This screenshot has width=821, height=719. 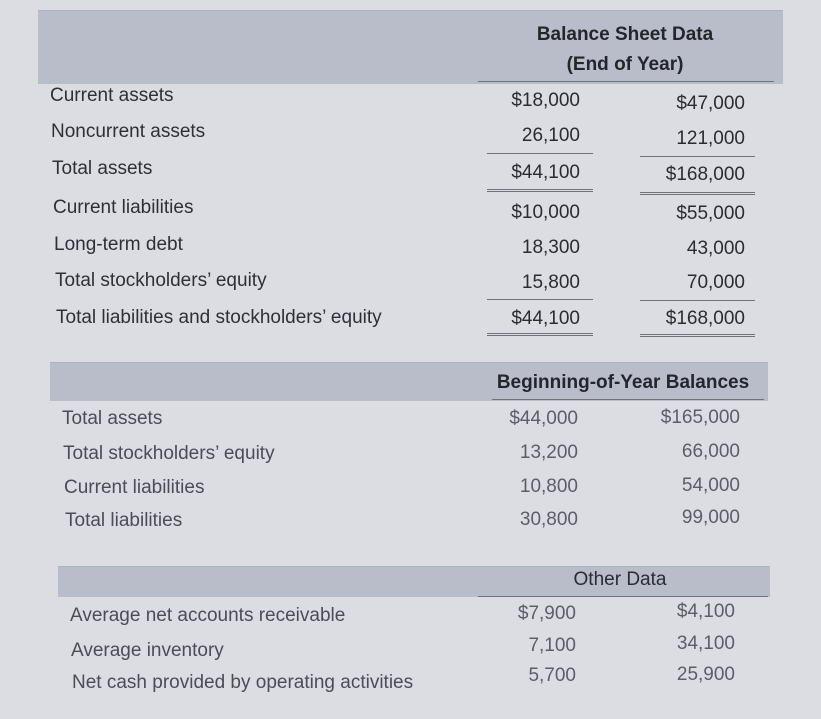 I want to click on row-value-col2: 25,900, so click(x=705, y=674).